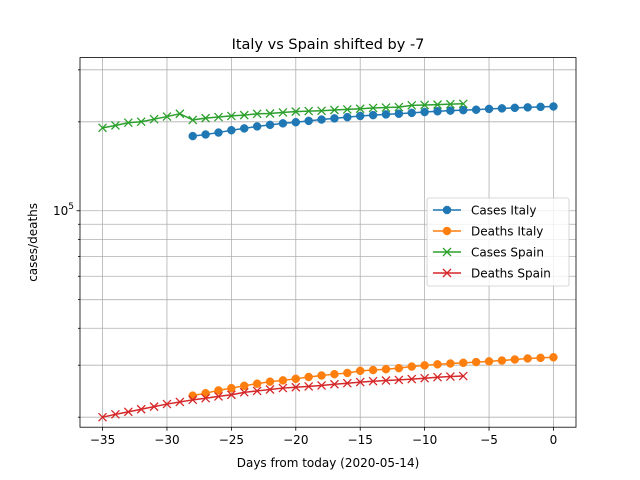  I want to click on x-tick-label: −5, so click(489, 440).